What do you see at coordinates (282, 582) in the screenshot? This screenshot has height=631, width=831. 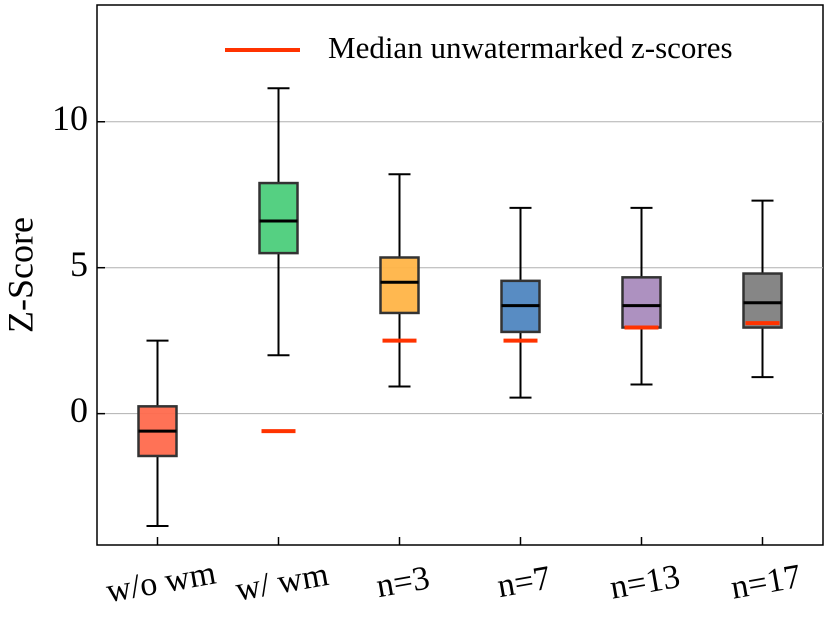 I see `x-tick-label: w/ wm` at bounding box center [282, 582].